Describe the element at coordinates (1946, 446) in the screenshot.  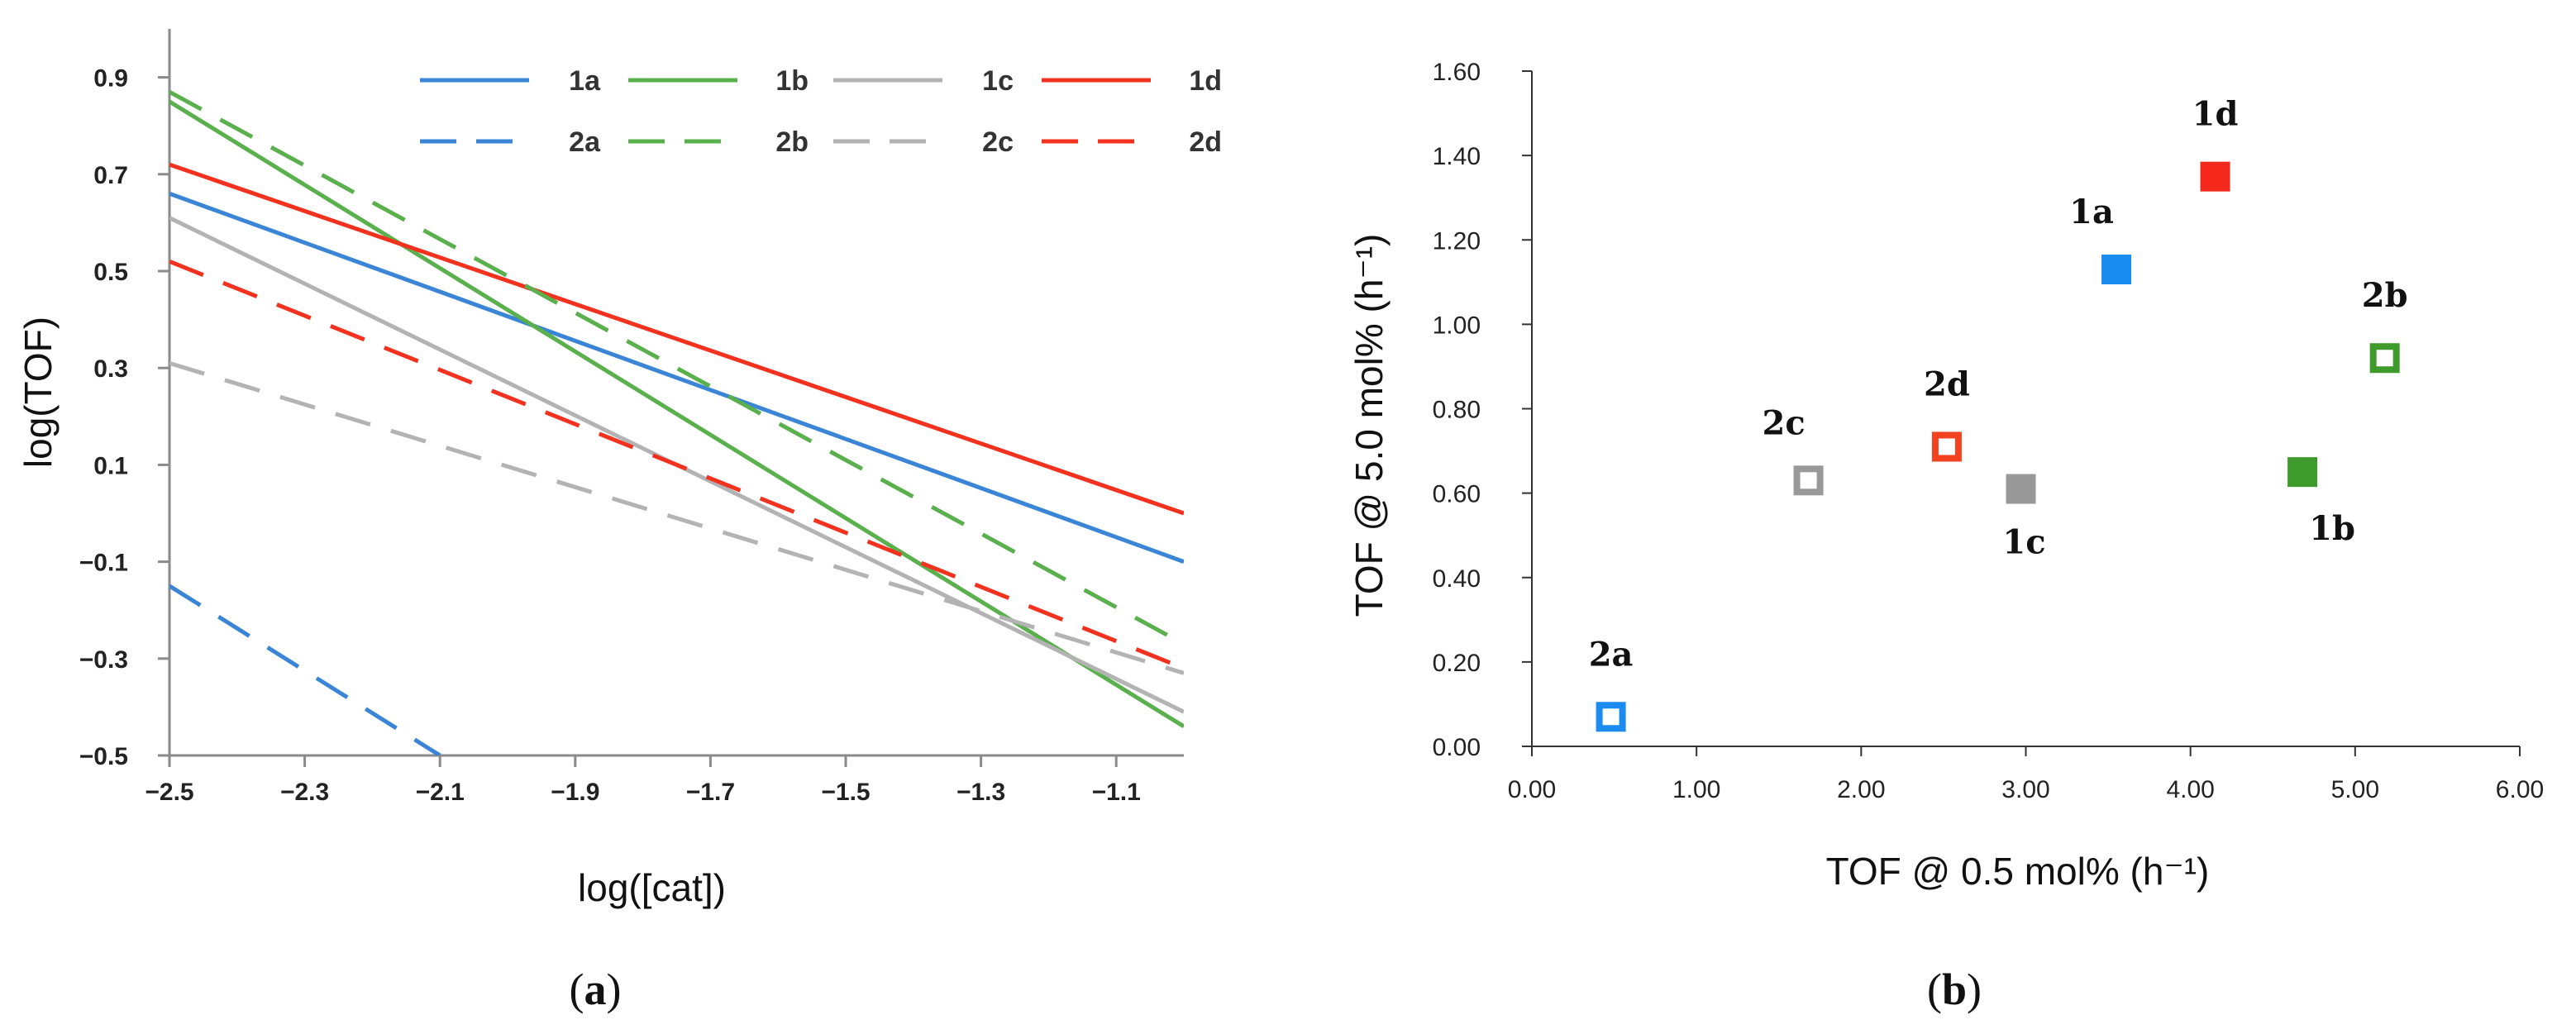
I see `point-2d` at that location.